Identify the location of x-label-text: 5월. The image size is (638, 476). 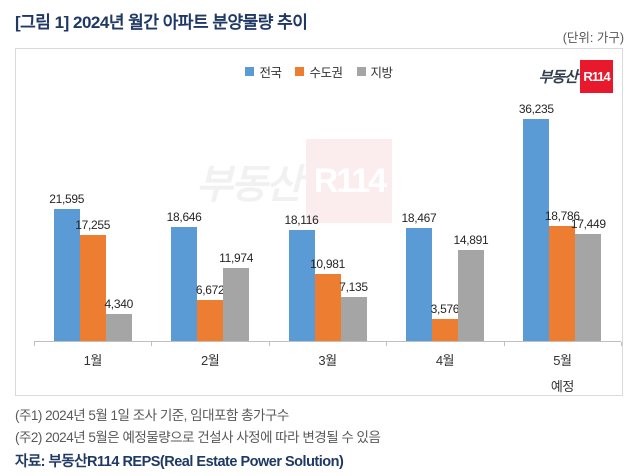
(562, 360).